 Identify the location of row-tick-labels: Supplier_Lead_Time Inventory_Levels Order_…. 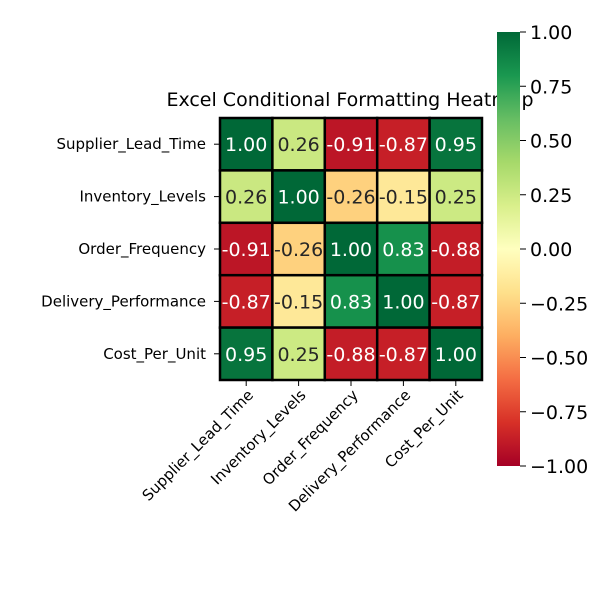
(130, 249).